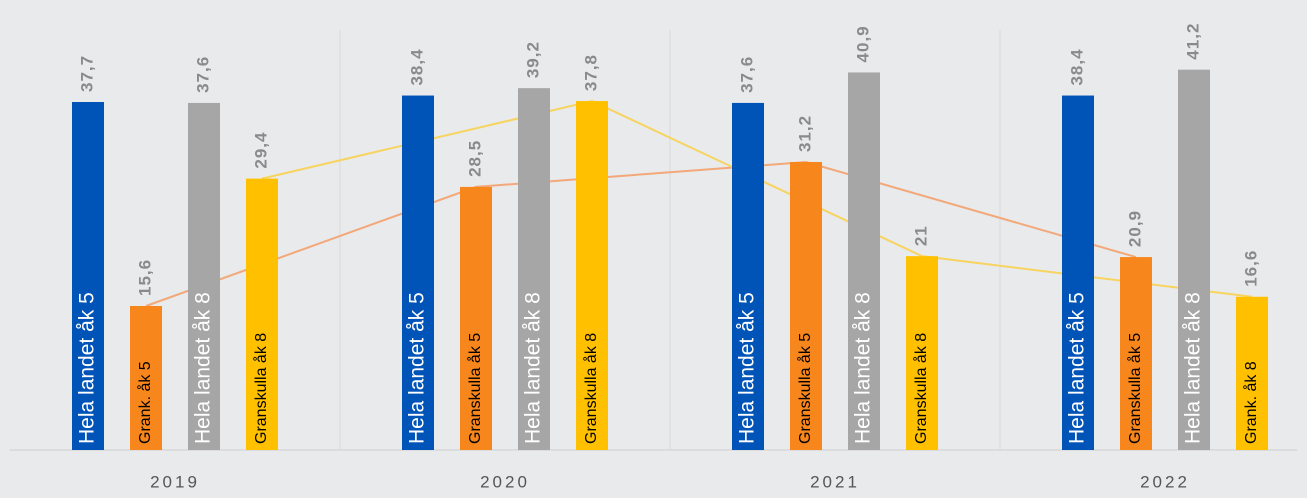 The width and height of the screenshot is (1307, 498). Describe the element at coordinates (144, 277) in the screenshot. I see `value-label: 15,6` at that location.